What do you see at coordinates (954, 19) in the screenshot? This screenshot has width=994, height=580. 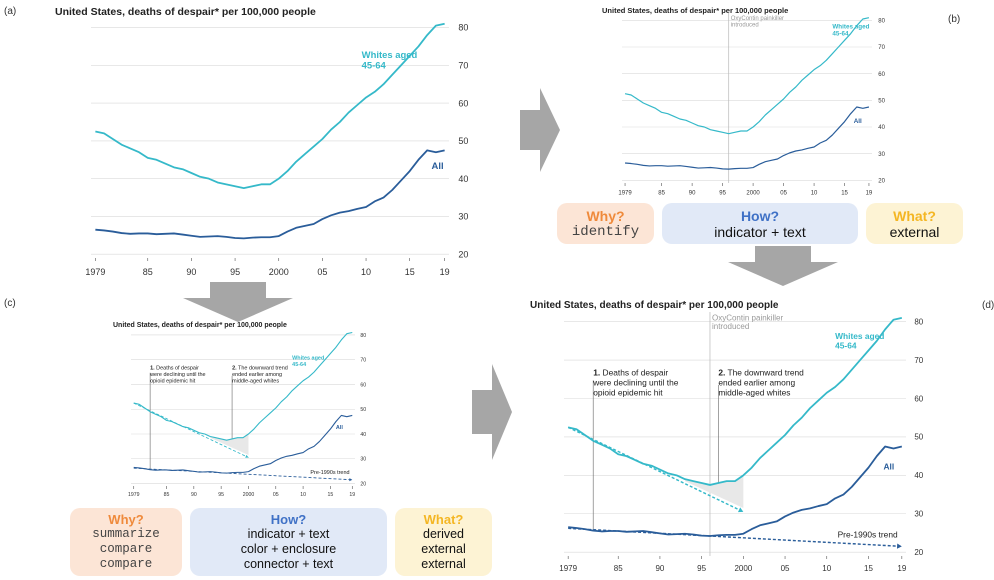 I see `panel-b-label: (b)` at bounding box center [954, 19].